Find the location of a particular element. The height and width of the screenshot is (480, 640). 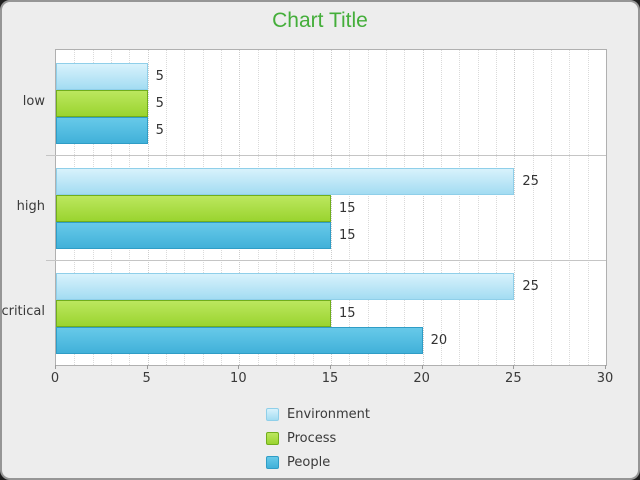

legend-item-environment: Environment is located at coordinates (318, 414).